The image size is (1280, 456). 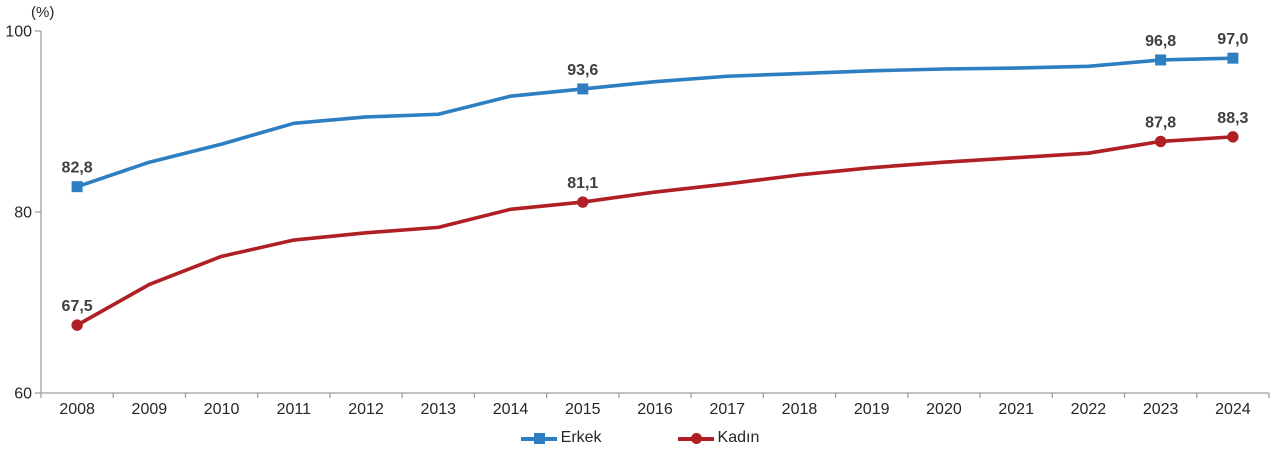 What do you see at coordinates (640, 438) in the screenshot?
I see `legend: Erkek Kadın` at bounding box center [640, 438].